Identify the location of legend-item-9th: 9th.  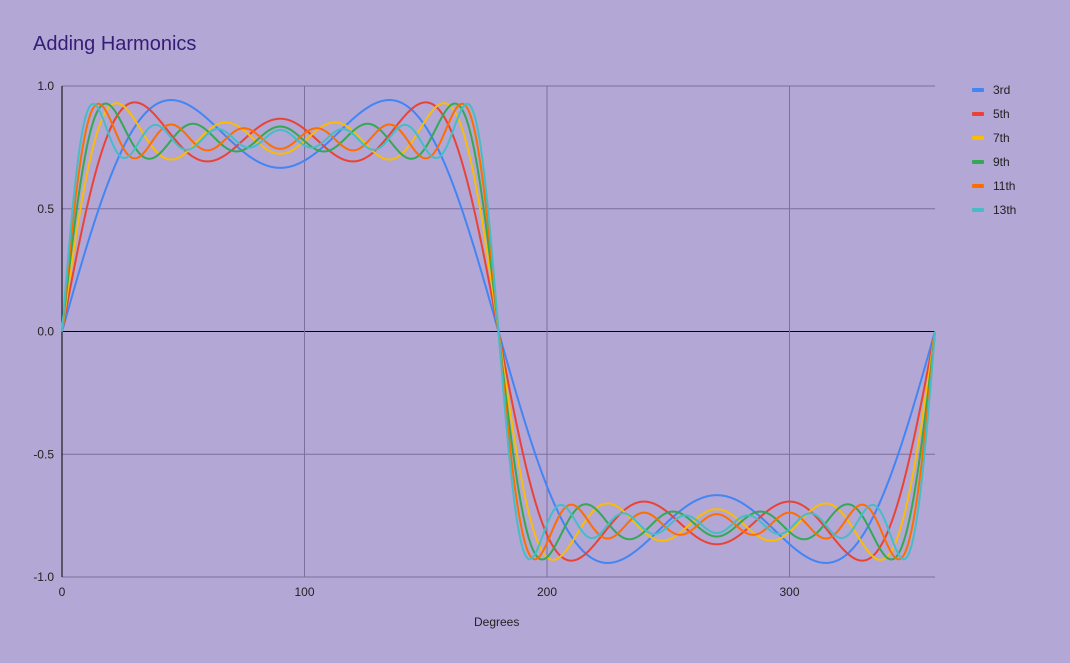
(994, 162).